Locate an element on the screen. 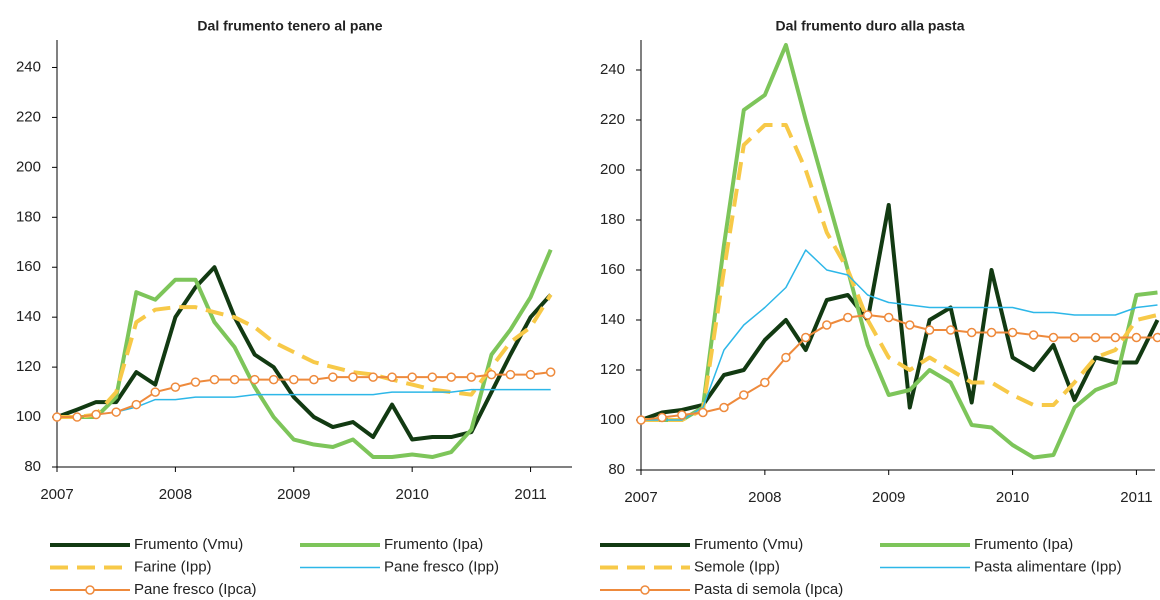 The width and height of the screenshot is (1160, 600). chart-title: Dal frumento tenero al pane is located at coordinates (289, 26).